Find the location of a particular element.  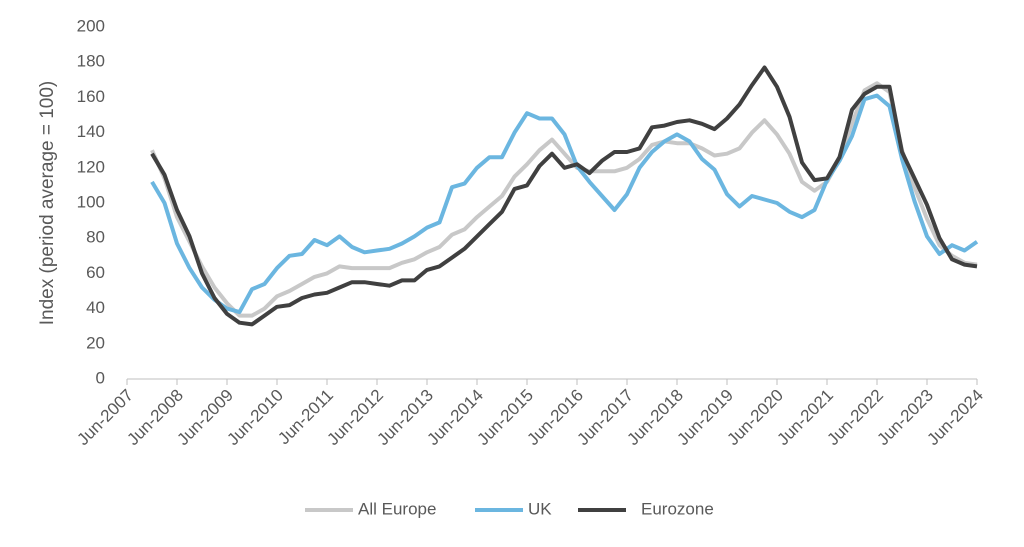

y-tick-label: 180 is located at coordinates (91, 61).